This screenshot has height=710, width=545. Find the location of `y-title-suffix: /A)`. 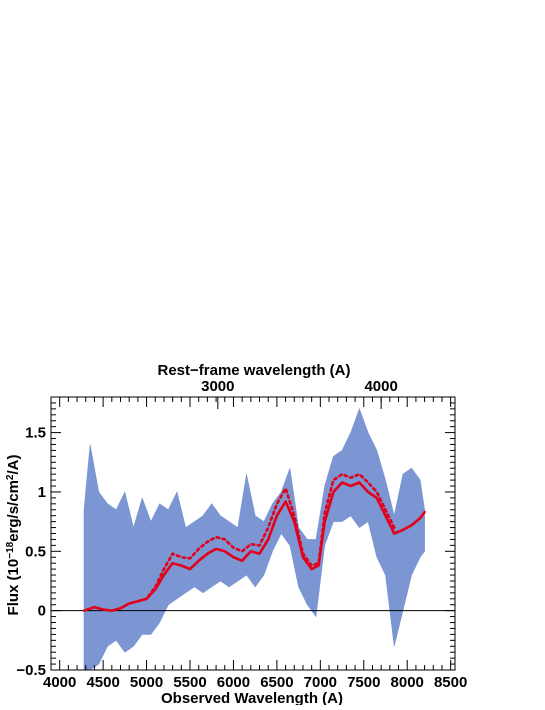

y-title-suffix: /A) is located at coordinates (13, 465).